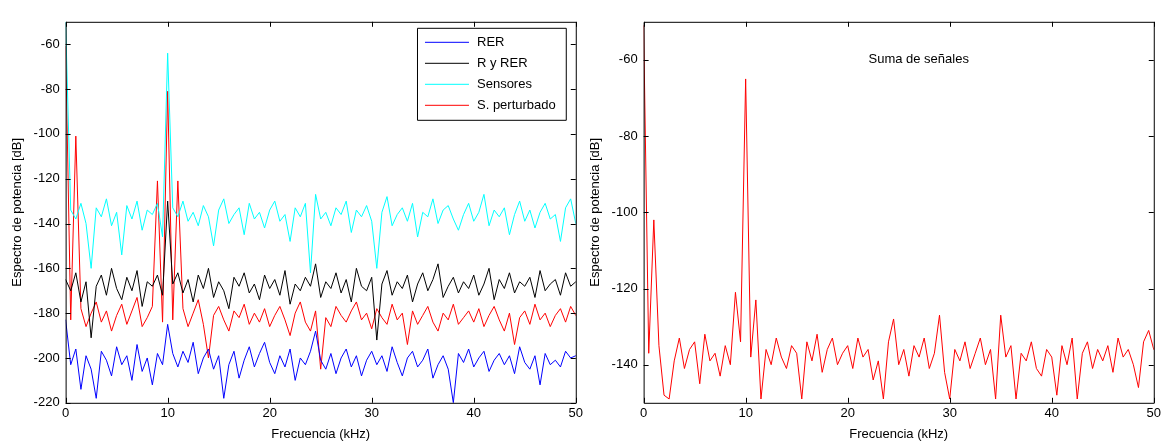  What do you see at coordinates (516, 104) in the screenshot?
I see `legend-label: S. perturbado` at bounding box center [516, 104].